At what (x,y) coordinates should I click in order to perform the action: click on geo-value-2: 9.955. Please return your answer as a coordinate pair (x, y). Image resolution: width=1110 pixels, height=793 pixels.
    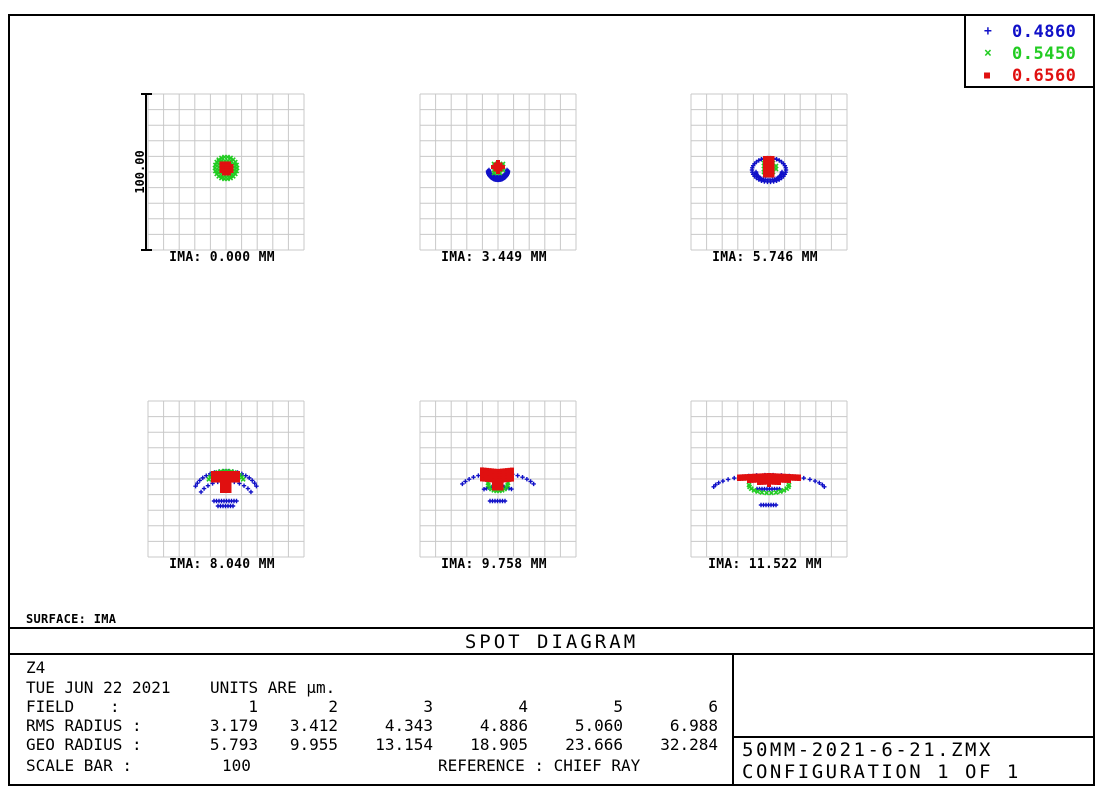
    Looking at the image, I should click on (313, 744).